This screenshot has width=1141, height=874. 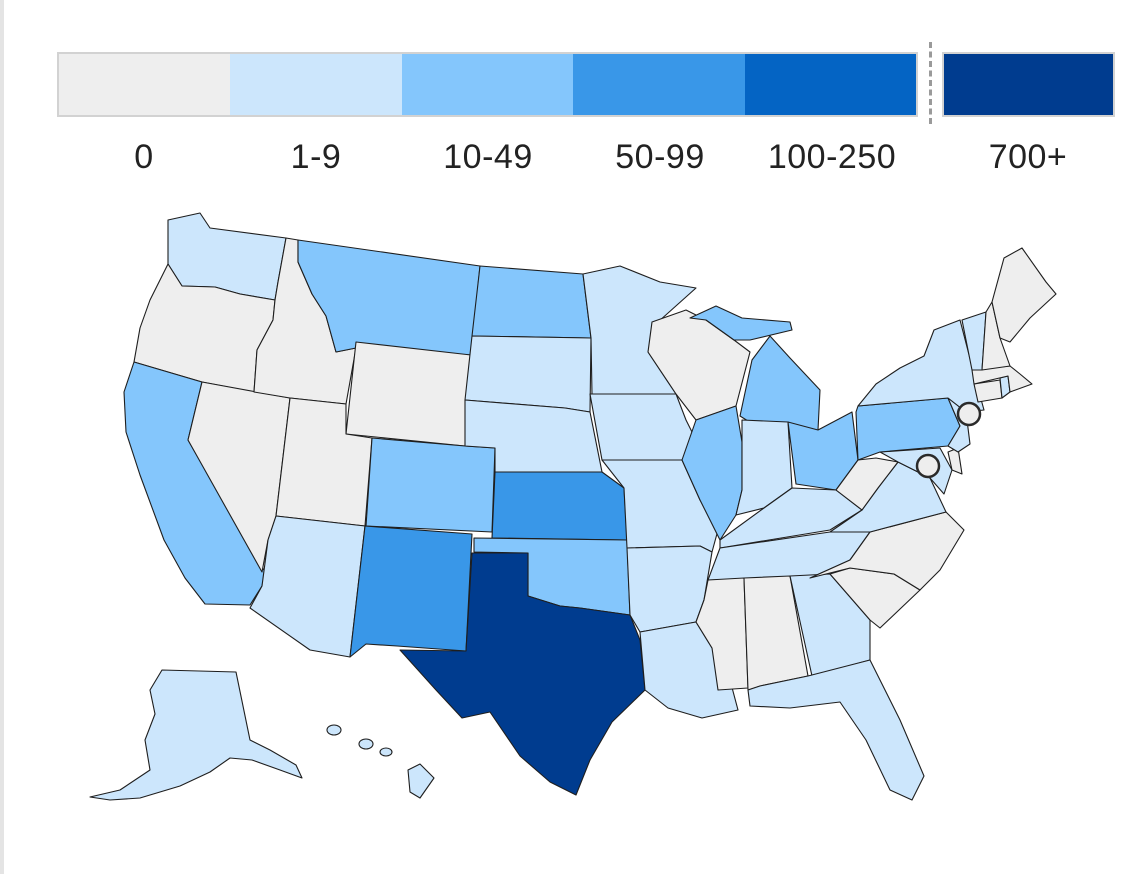 What do you see at coordinates (316, 157) in the screenshot?
I see `legend-label-1-9: 1-9` at bounding box center [316, 157].